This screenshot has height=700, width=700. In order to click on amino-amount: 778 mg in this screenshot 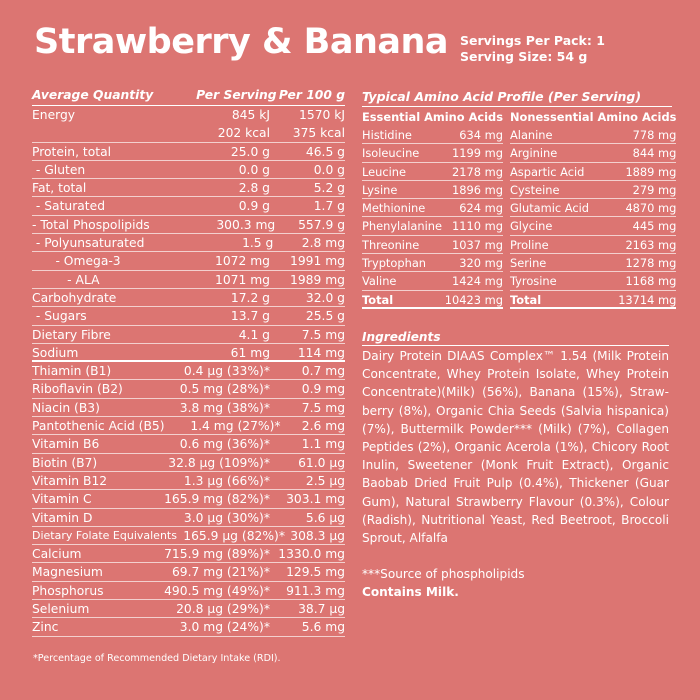, I will do `click(654, 135)`.